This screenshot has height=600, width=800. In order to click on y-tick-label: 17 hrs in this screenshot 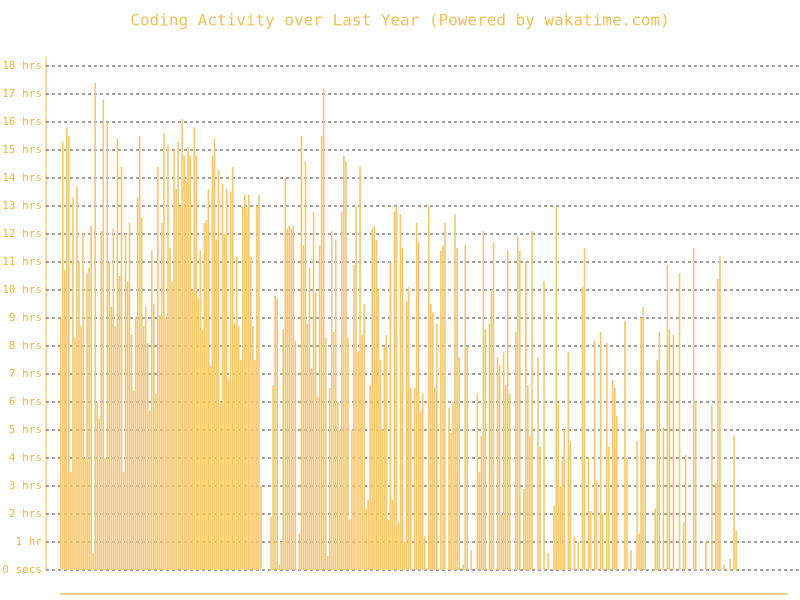, I will do `click(22, 93)`.